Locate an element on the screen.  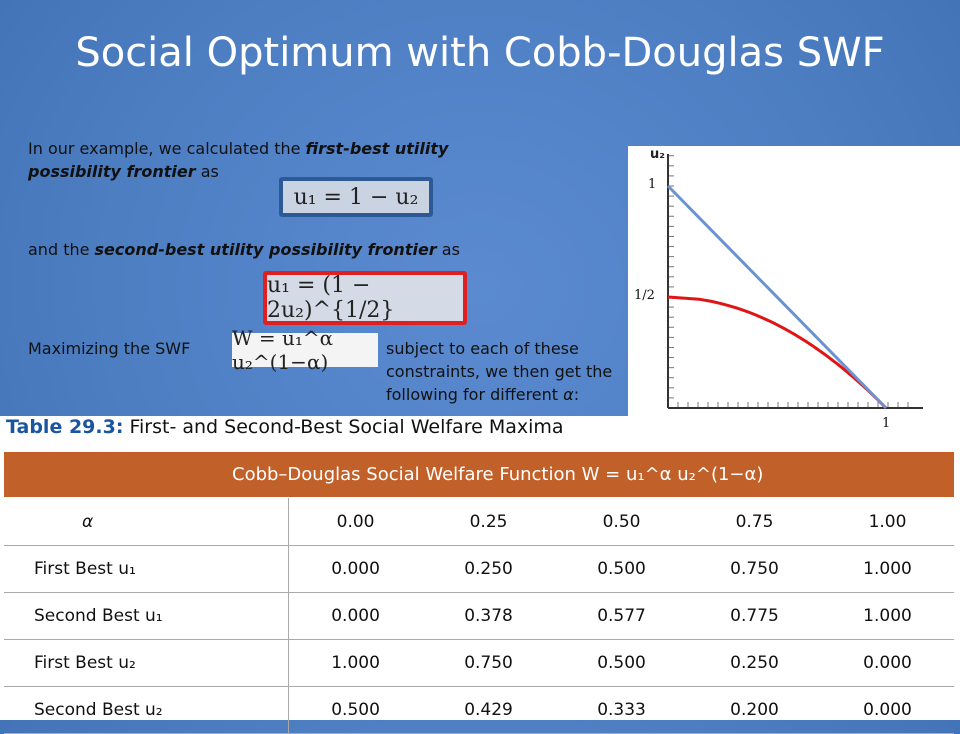
frontier-svg: u₂ u₁ 0 is located at coordinates (793, 289).